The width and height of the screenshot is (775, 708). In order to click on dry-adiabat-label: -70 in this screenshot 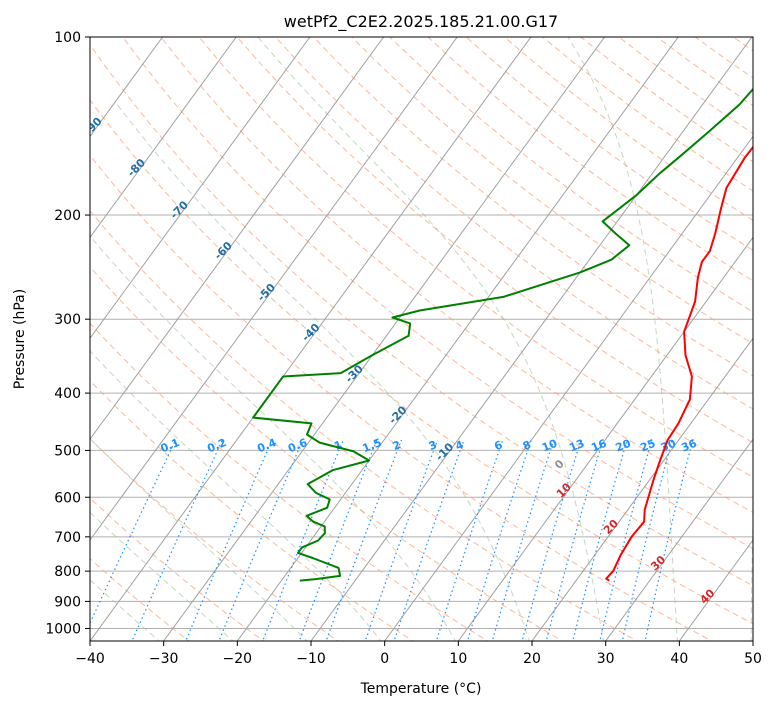, I will do `click(179, 209)`.